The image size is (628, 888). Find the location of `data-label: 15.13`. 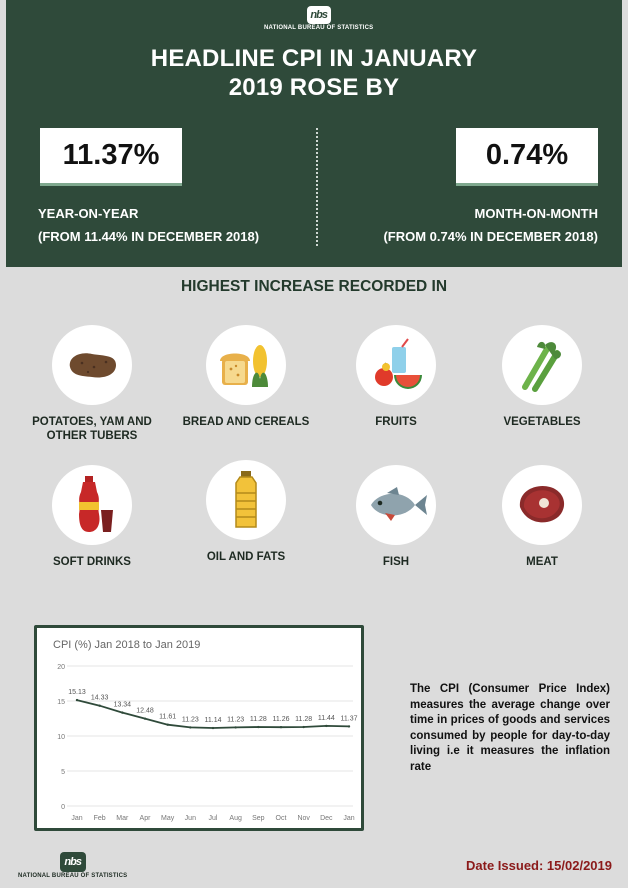

data-label: 15.13 is located at coordinates (77, 692).